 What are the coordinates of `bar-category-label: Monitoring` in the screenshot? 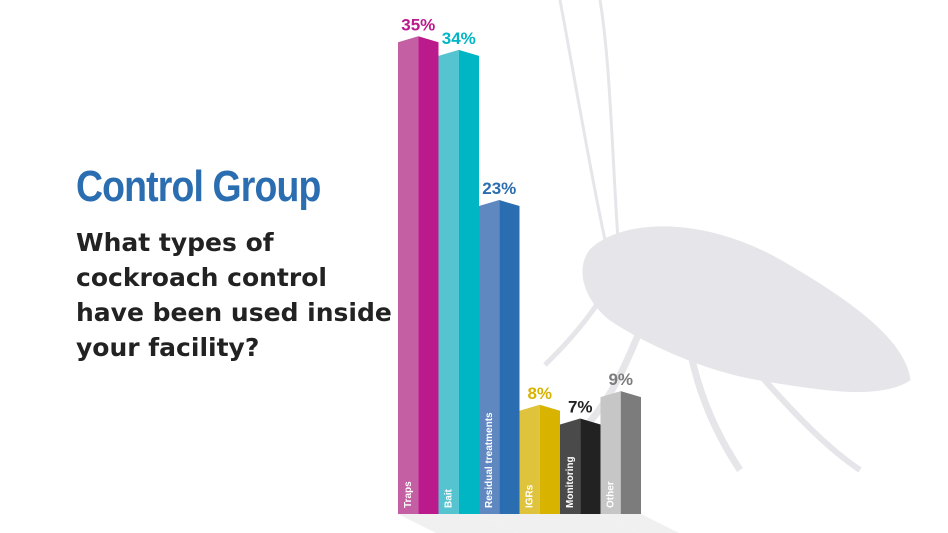 It's located at (570, 482).